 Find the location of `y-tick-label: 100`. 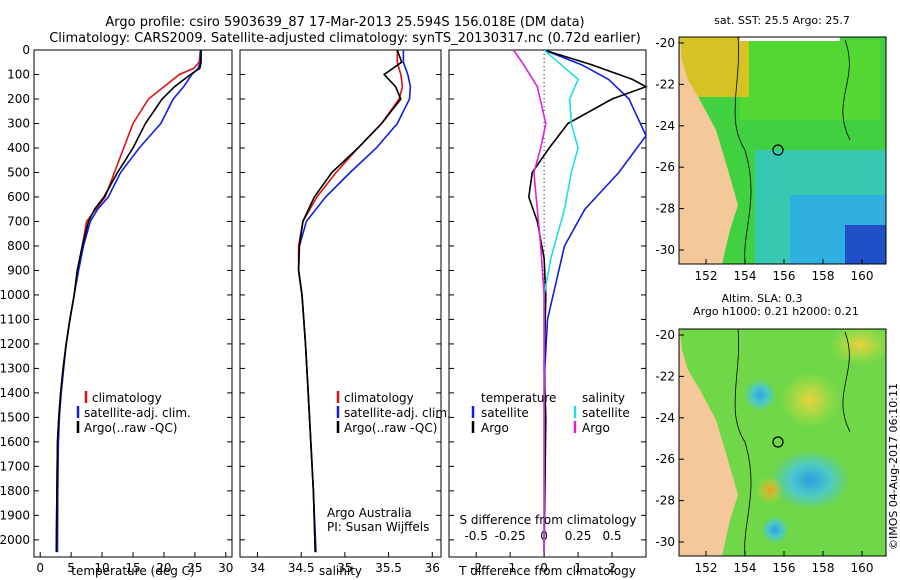

y-tick-label: 100 is located at coordinates (18, 74).